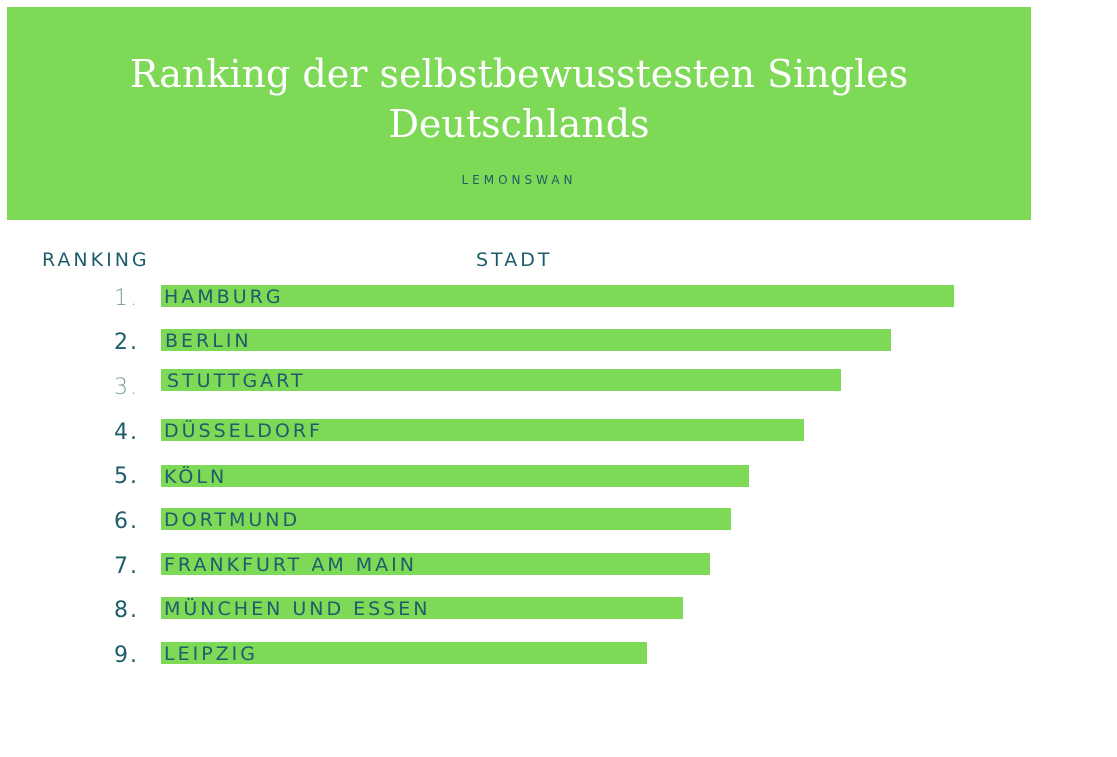 This screenshot has height=757, width=1117. I want to click on title-line: Ranking der selbstbewusstesten Singles, so click(519, 74).